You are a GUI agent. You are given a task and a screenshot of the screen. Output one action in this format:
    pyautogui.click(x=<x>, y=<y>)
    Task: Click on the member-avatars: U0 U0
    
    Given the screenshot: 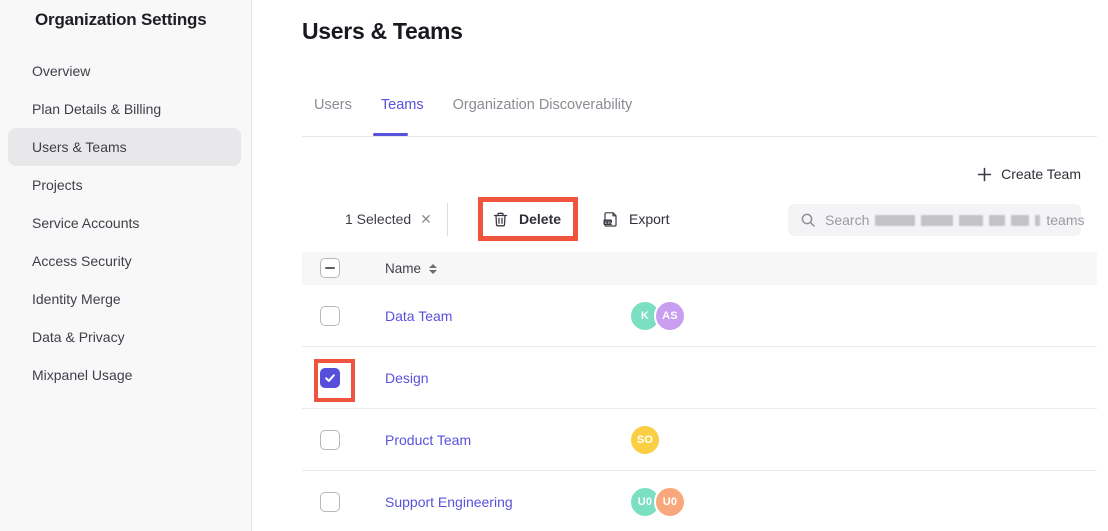 What is the action you would take?
    pyautogui.click(x=657, y=501)
    